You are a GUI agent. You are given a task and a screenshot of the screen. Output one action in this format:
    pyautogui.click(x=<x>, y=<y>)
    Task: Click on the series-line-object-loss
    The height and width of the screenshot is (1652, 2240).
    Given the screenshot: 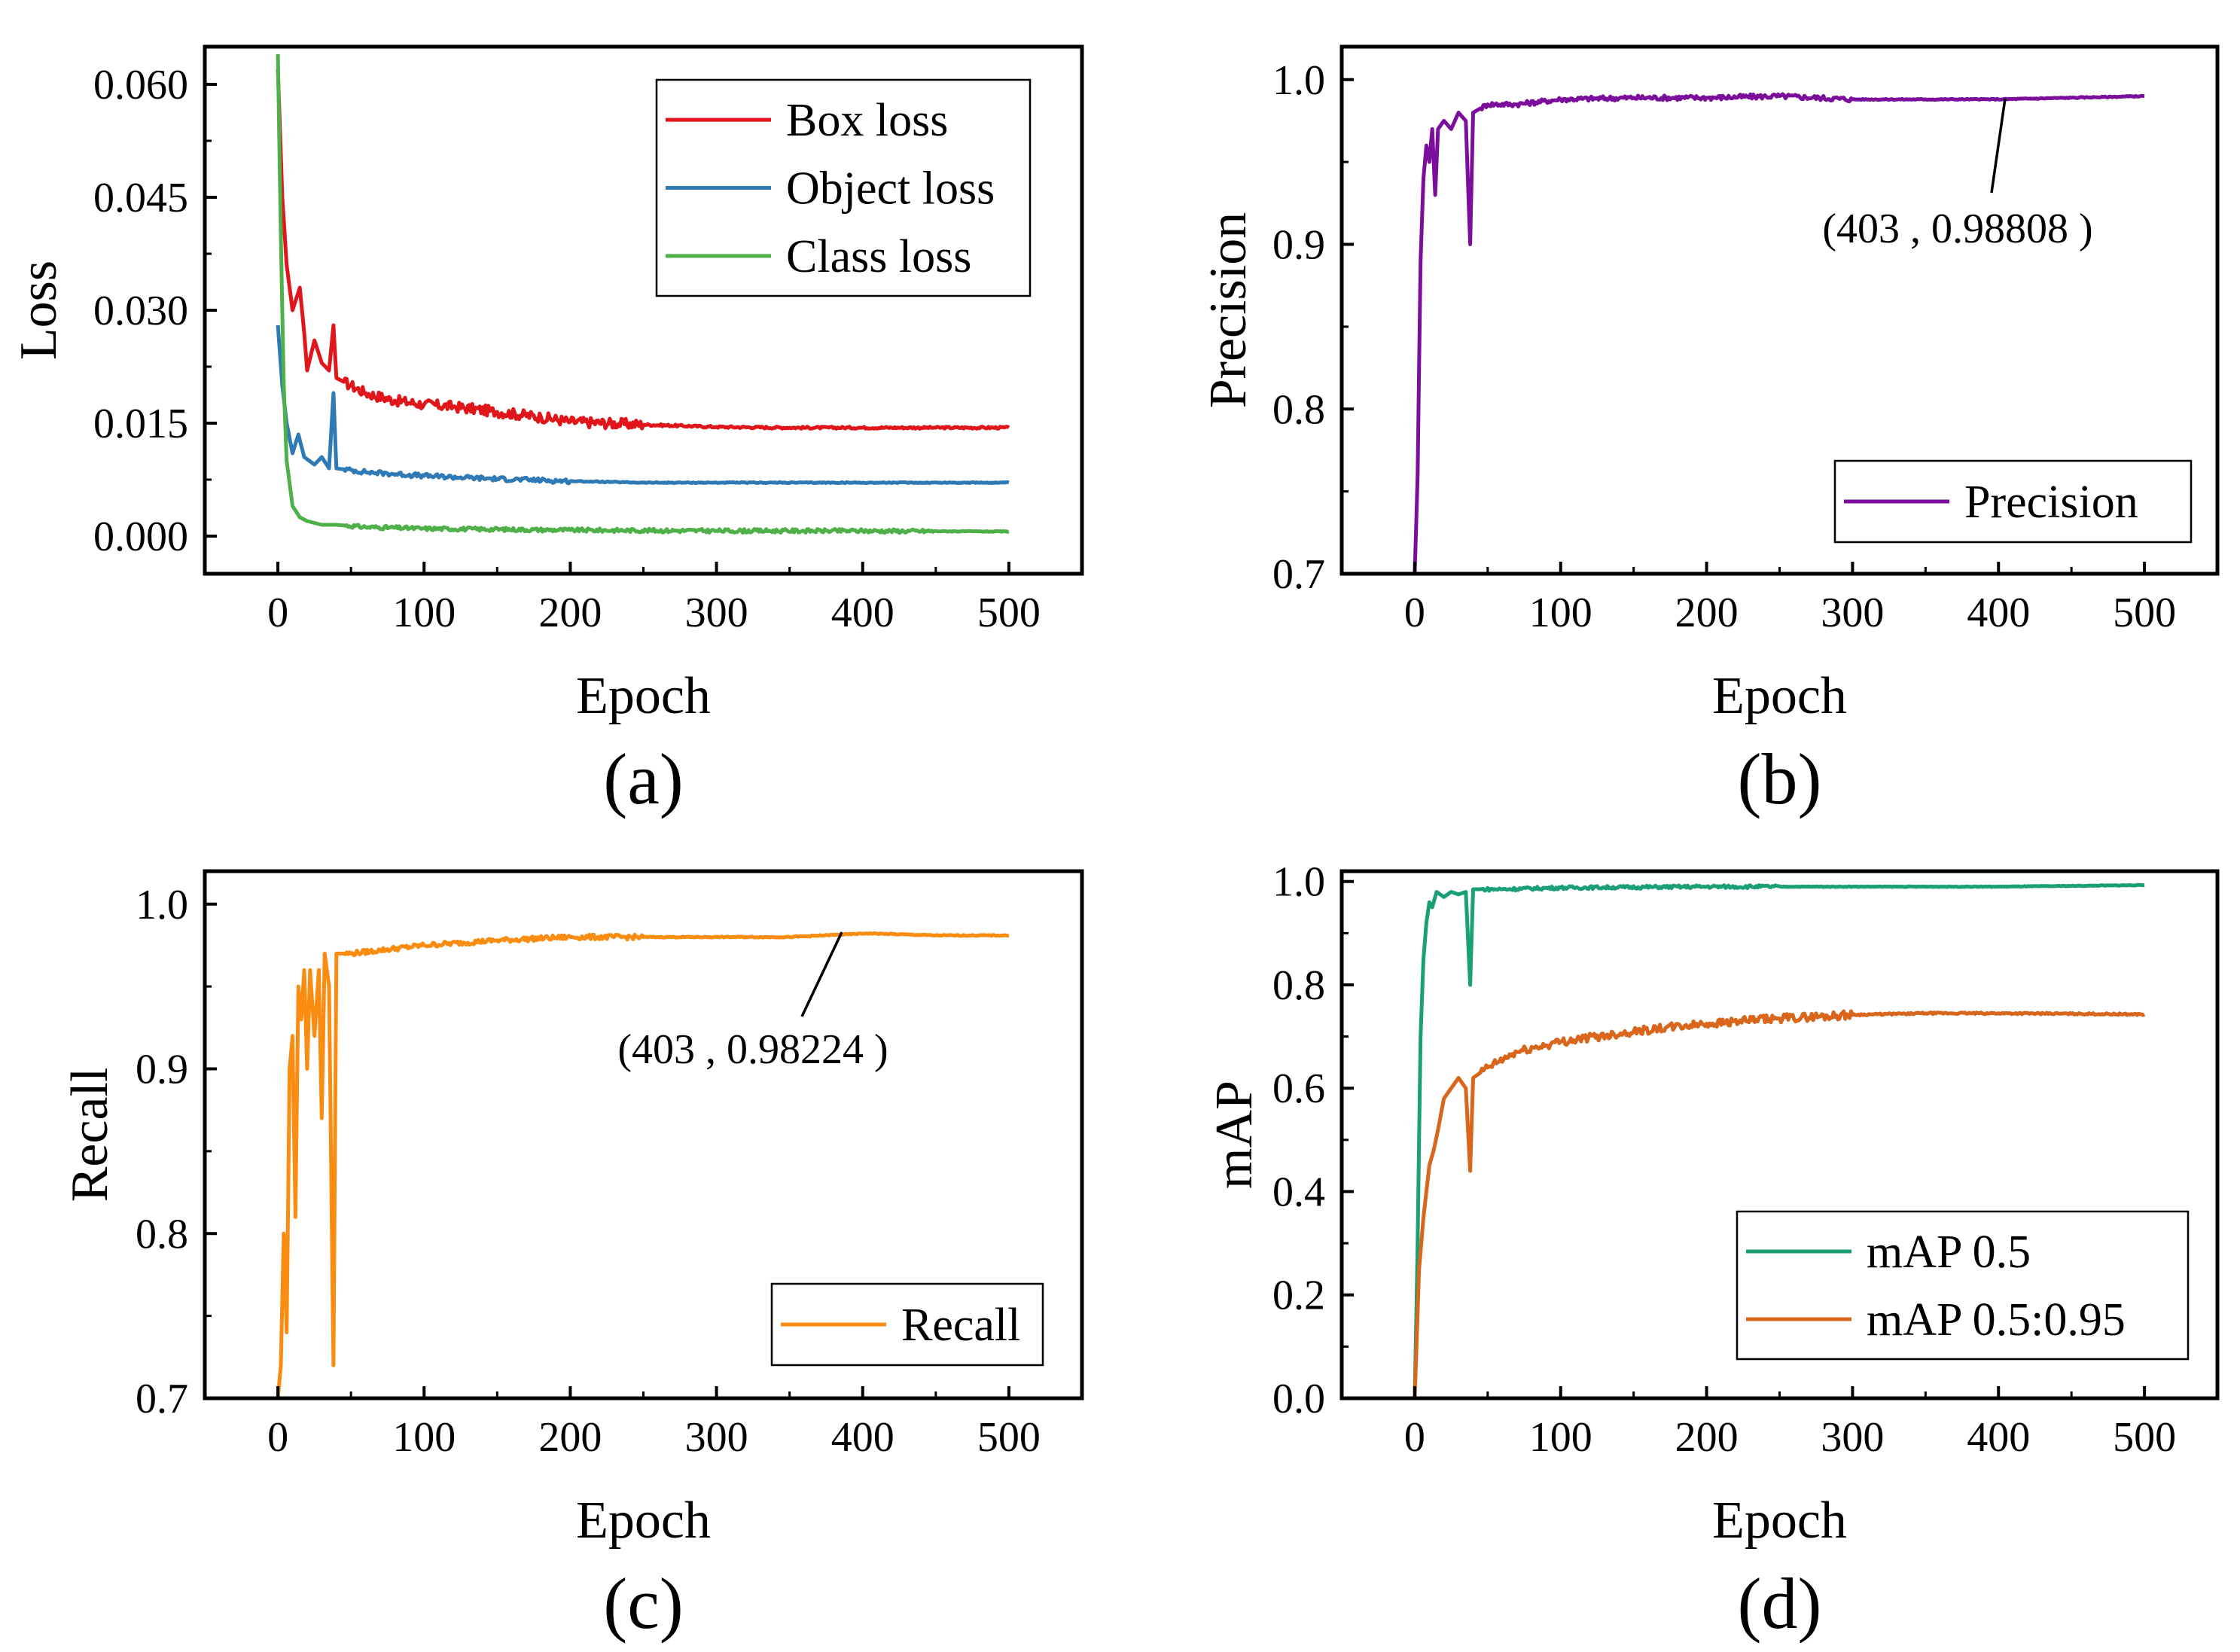 What is the action you would take?
    pyautogui.click(x=643, y=405)
    